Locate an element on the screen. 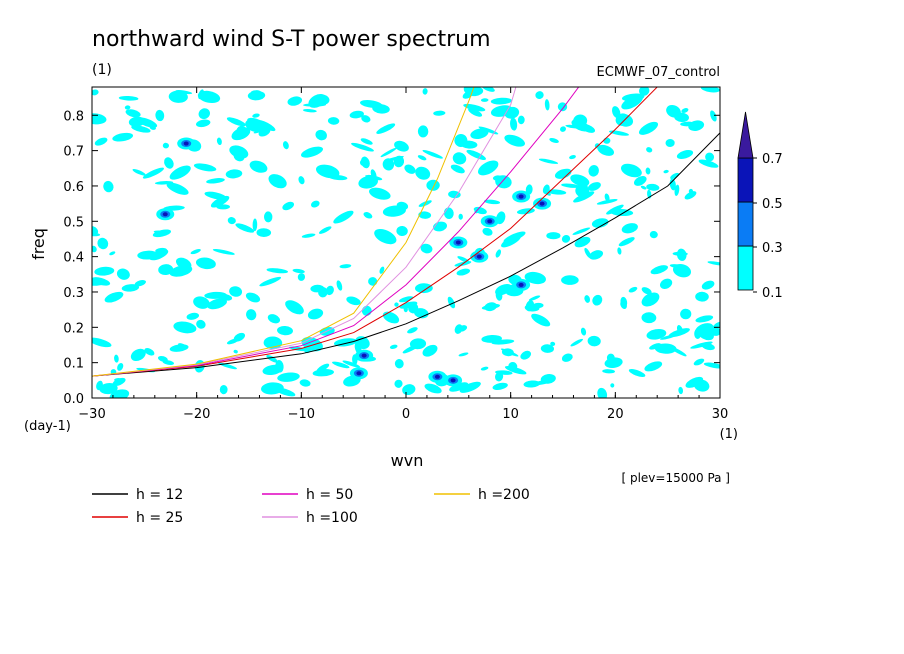 This screenshot has width=904, height=654. x-tick-label: 10 is located at coordinates (510, 414).